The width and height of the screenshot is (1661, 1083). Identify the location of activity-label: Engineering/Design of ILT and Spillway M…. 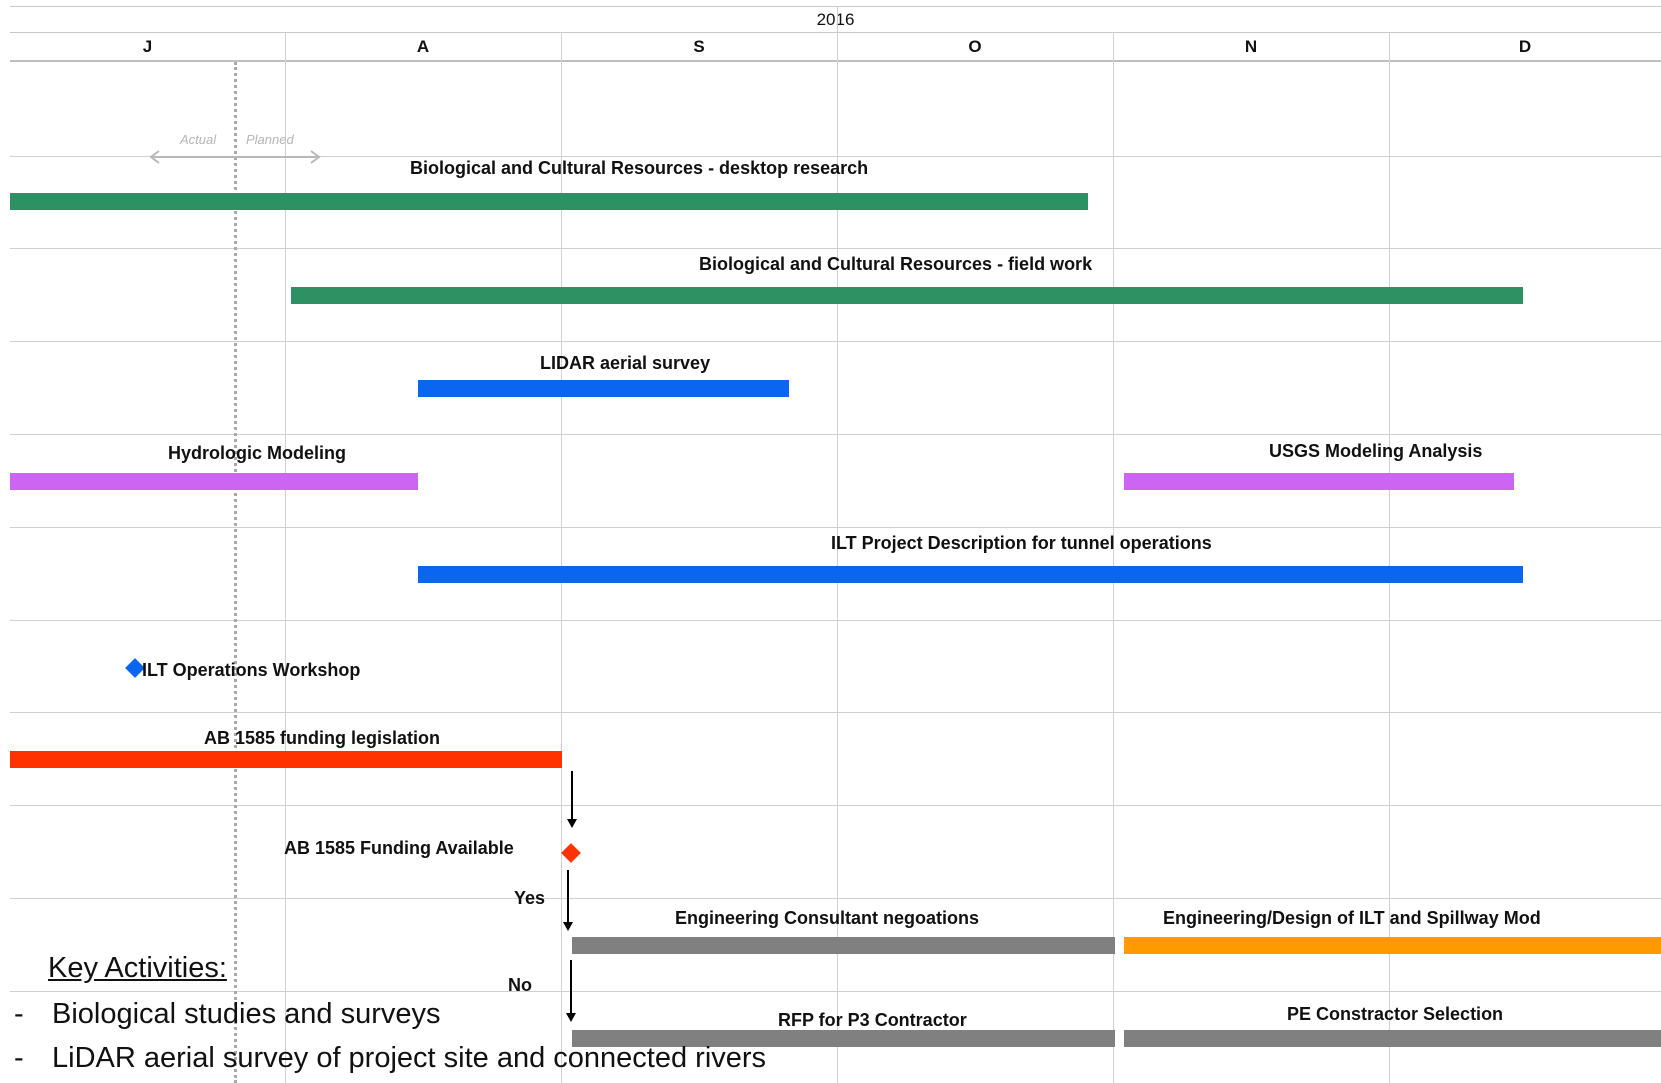
(1352, 918).